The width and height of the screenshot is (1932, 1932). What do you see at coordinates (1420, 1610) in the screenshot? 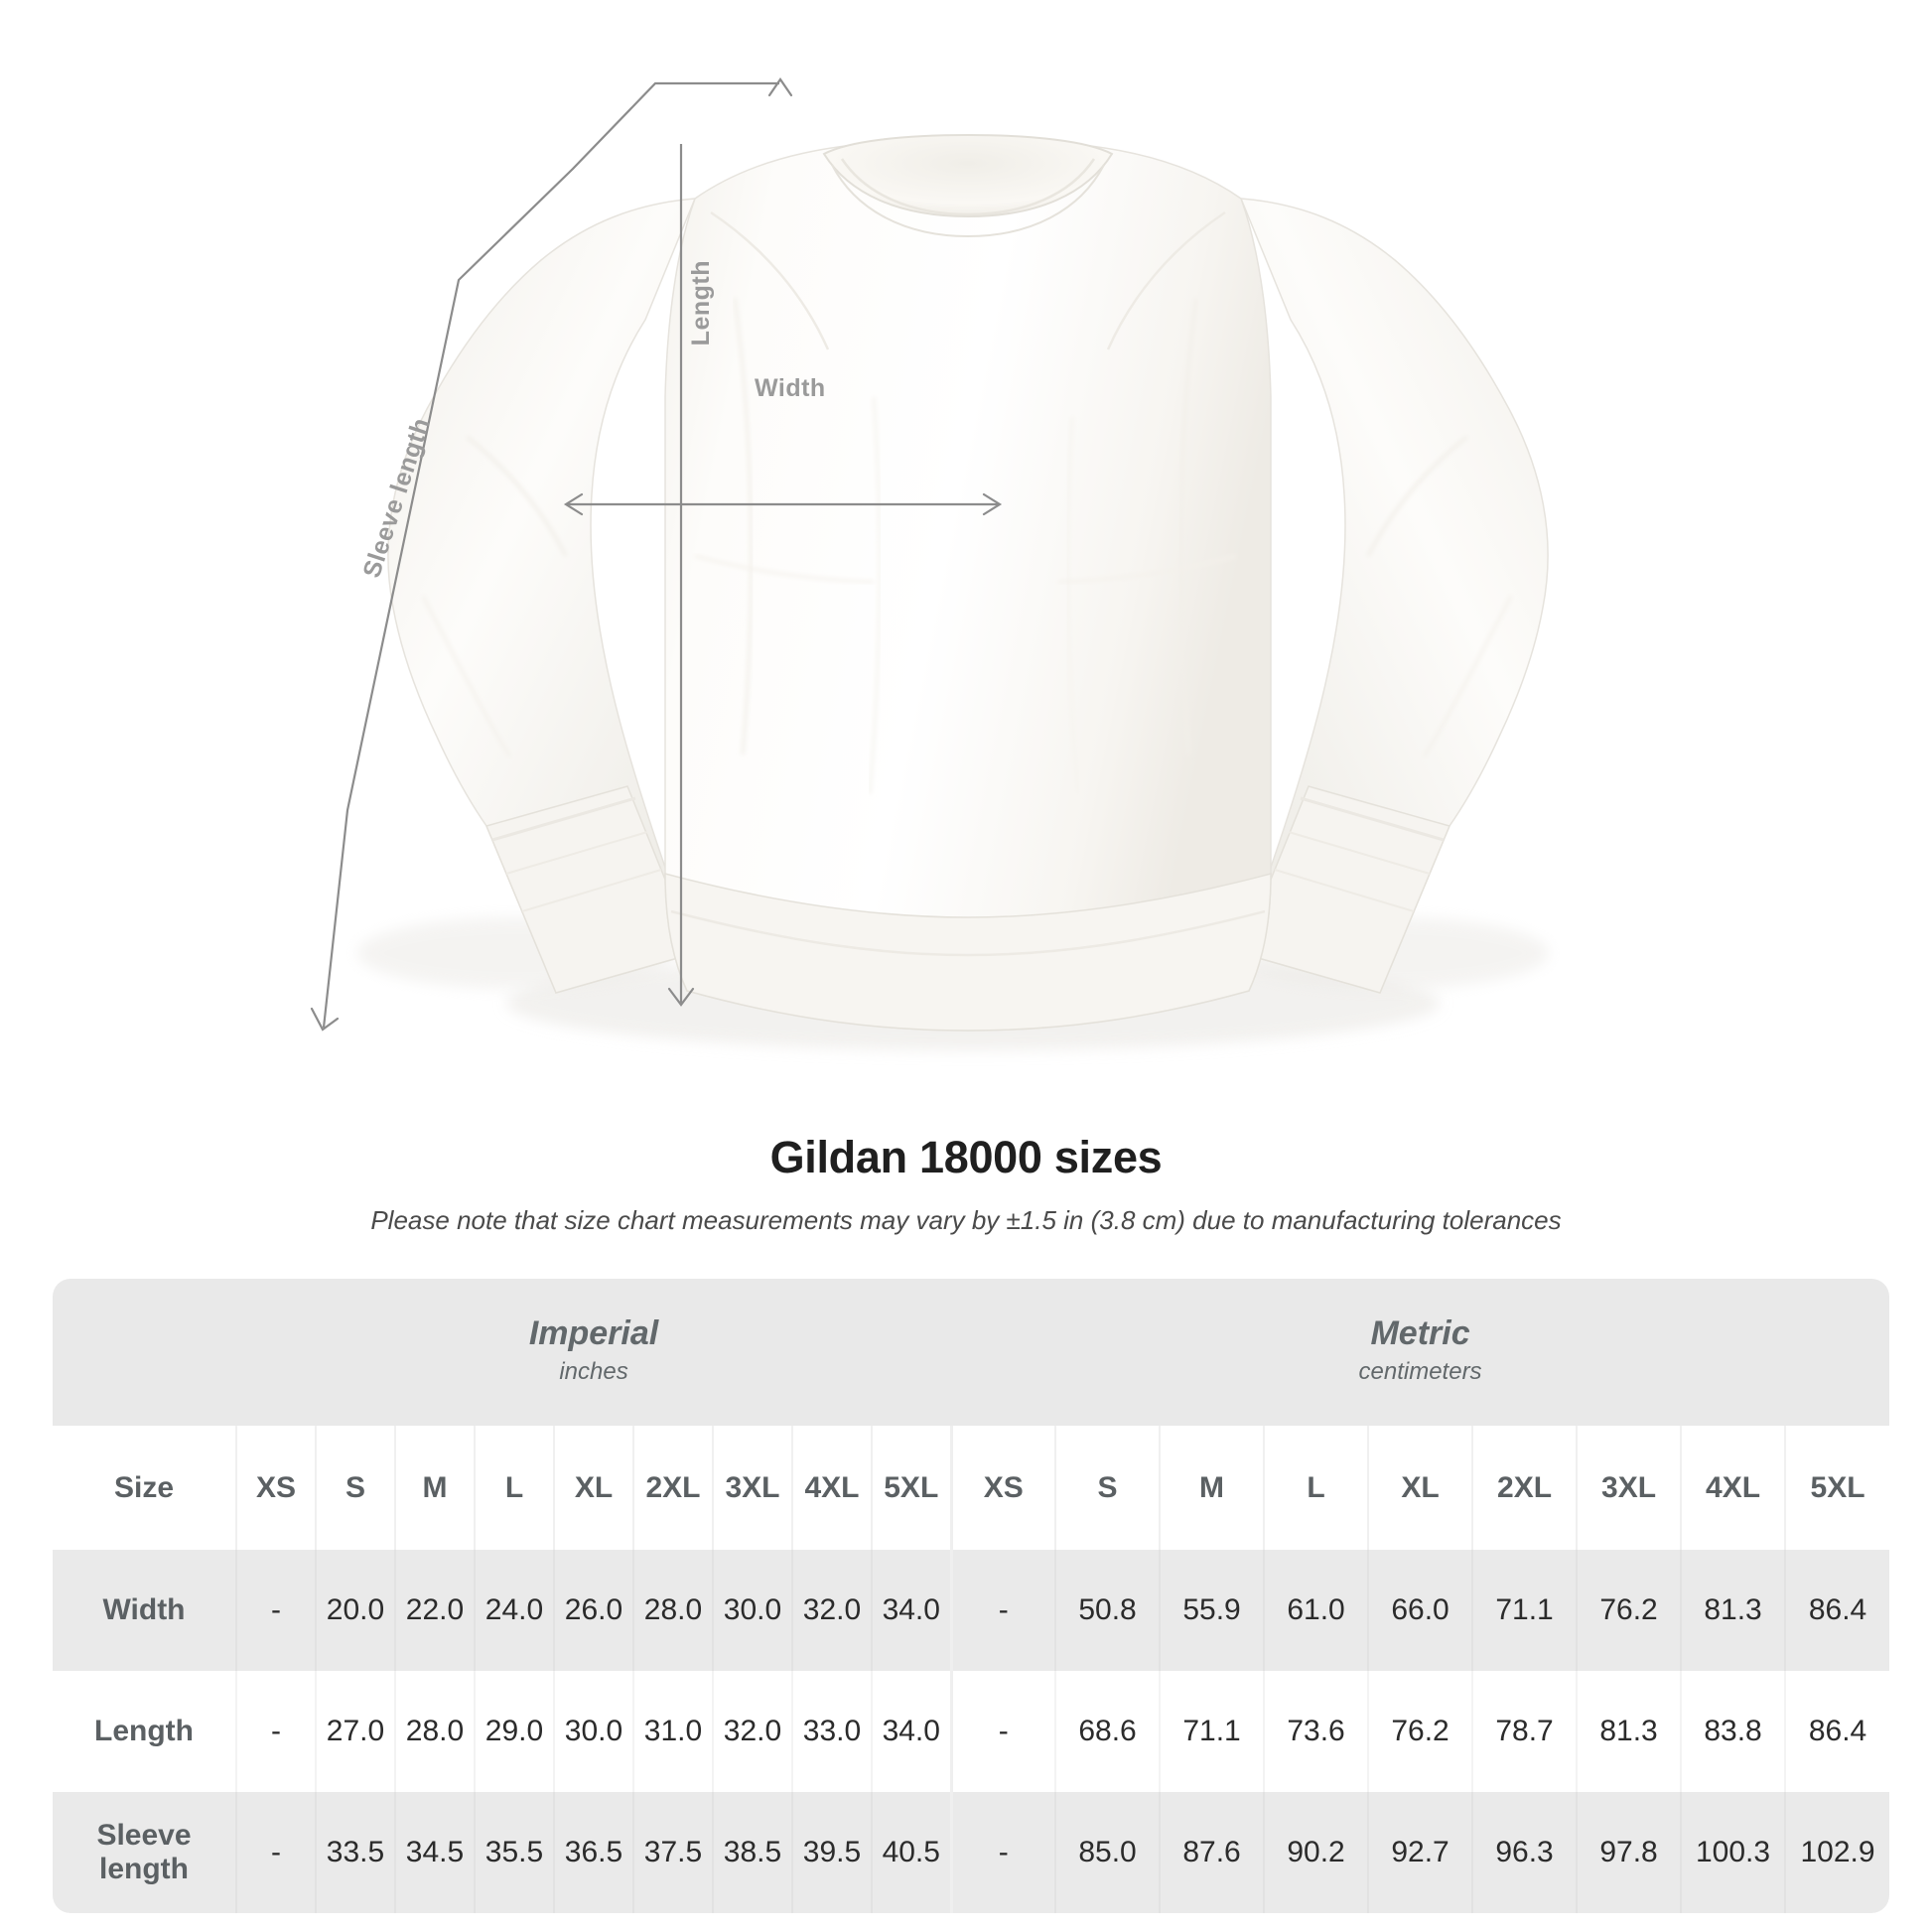
I see `cell-width-metric-xl: 66.0` at bounding box center [1420, 1610].